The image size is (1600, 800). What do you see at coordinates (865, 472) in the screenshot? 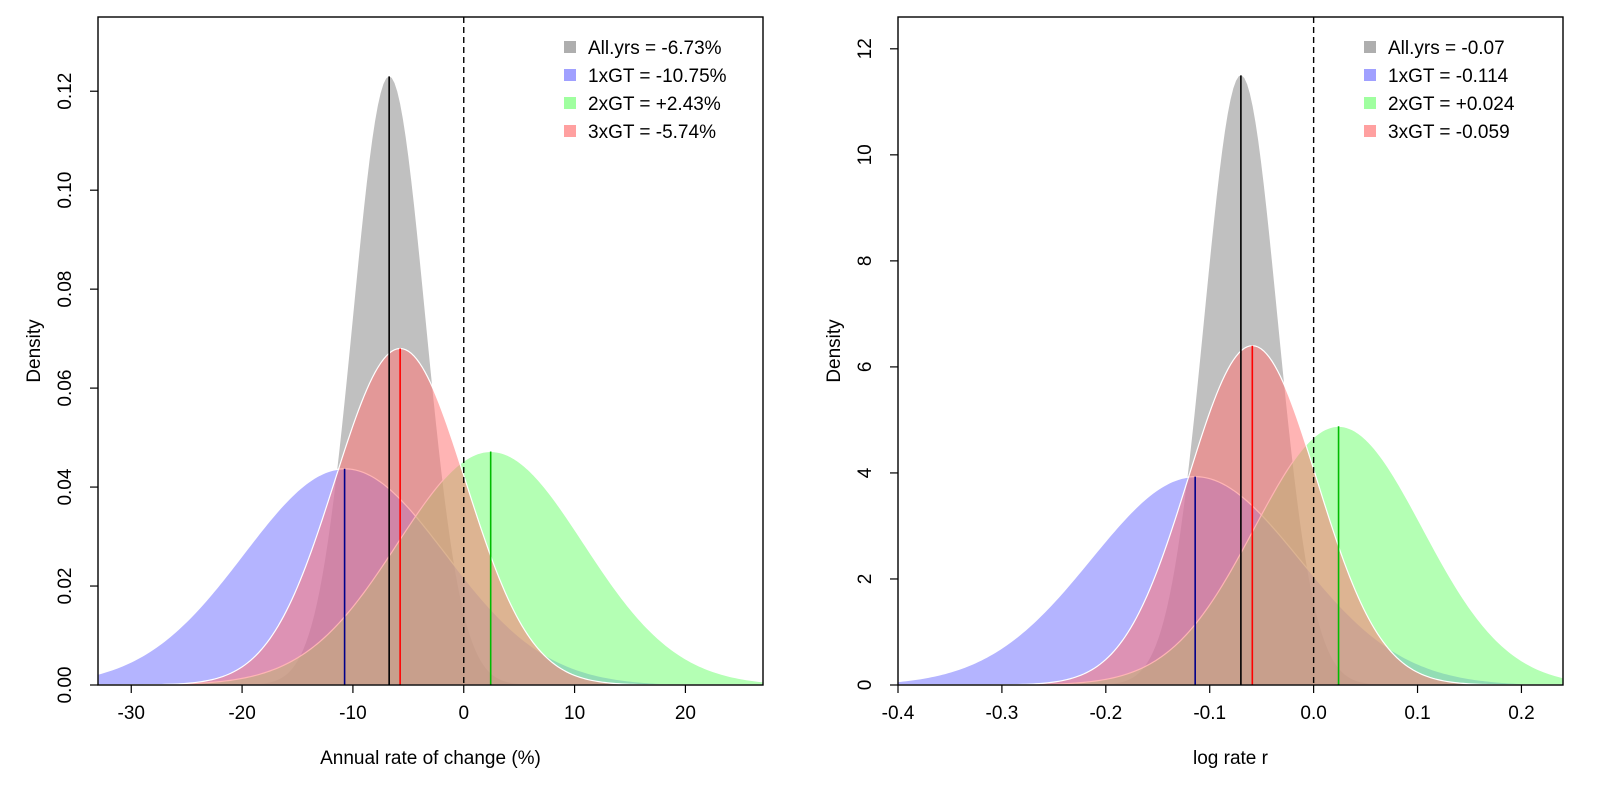
I see `y-tick-label: 4` at bounding box center [865, 472].